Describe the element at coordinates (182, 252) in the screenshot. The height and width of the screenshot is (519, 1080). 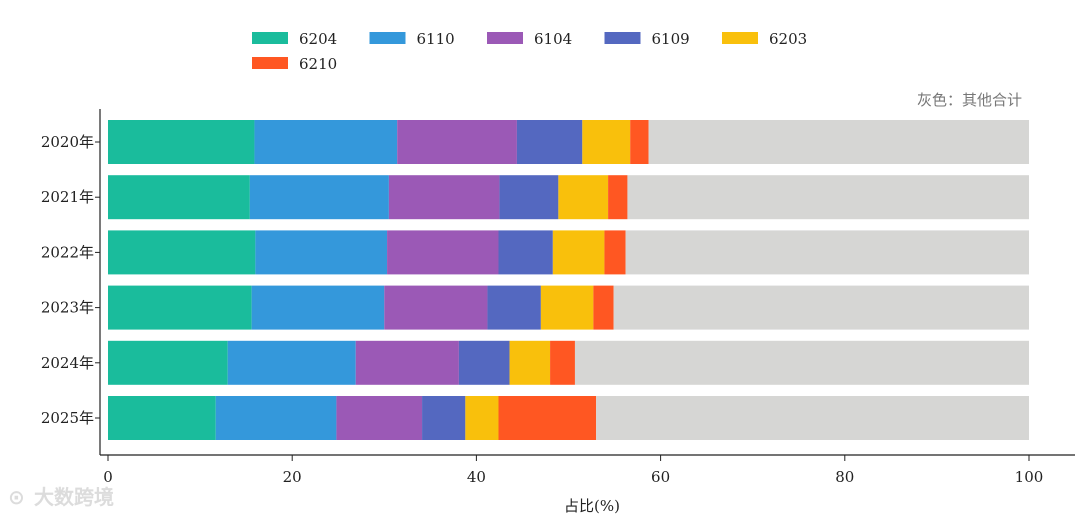
I see `bar-2022年-6204` at that location.